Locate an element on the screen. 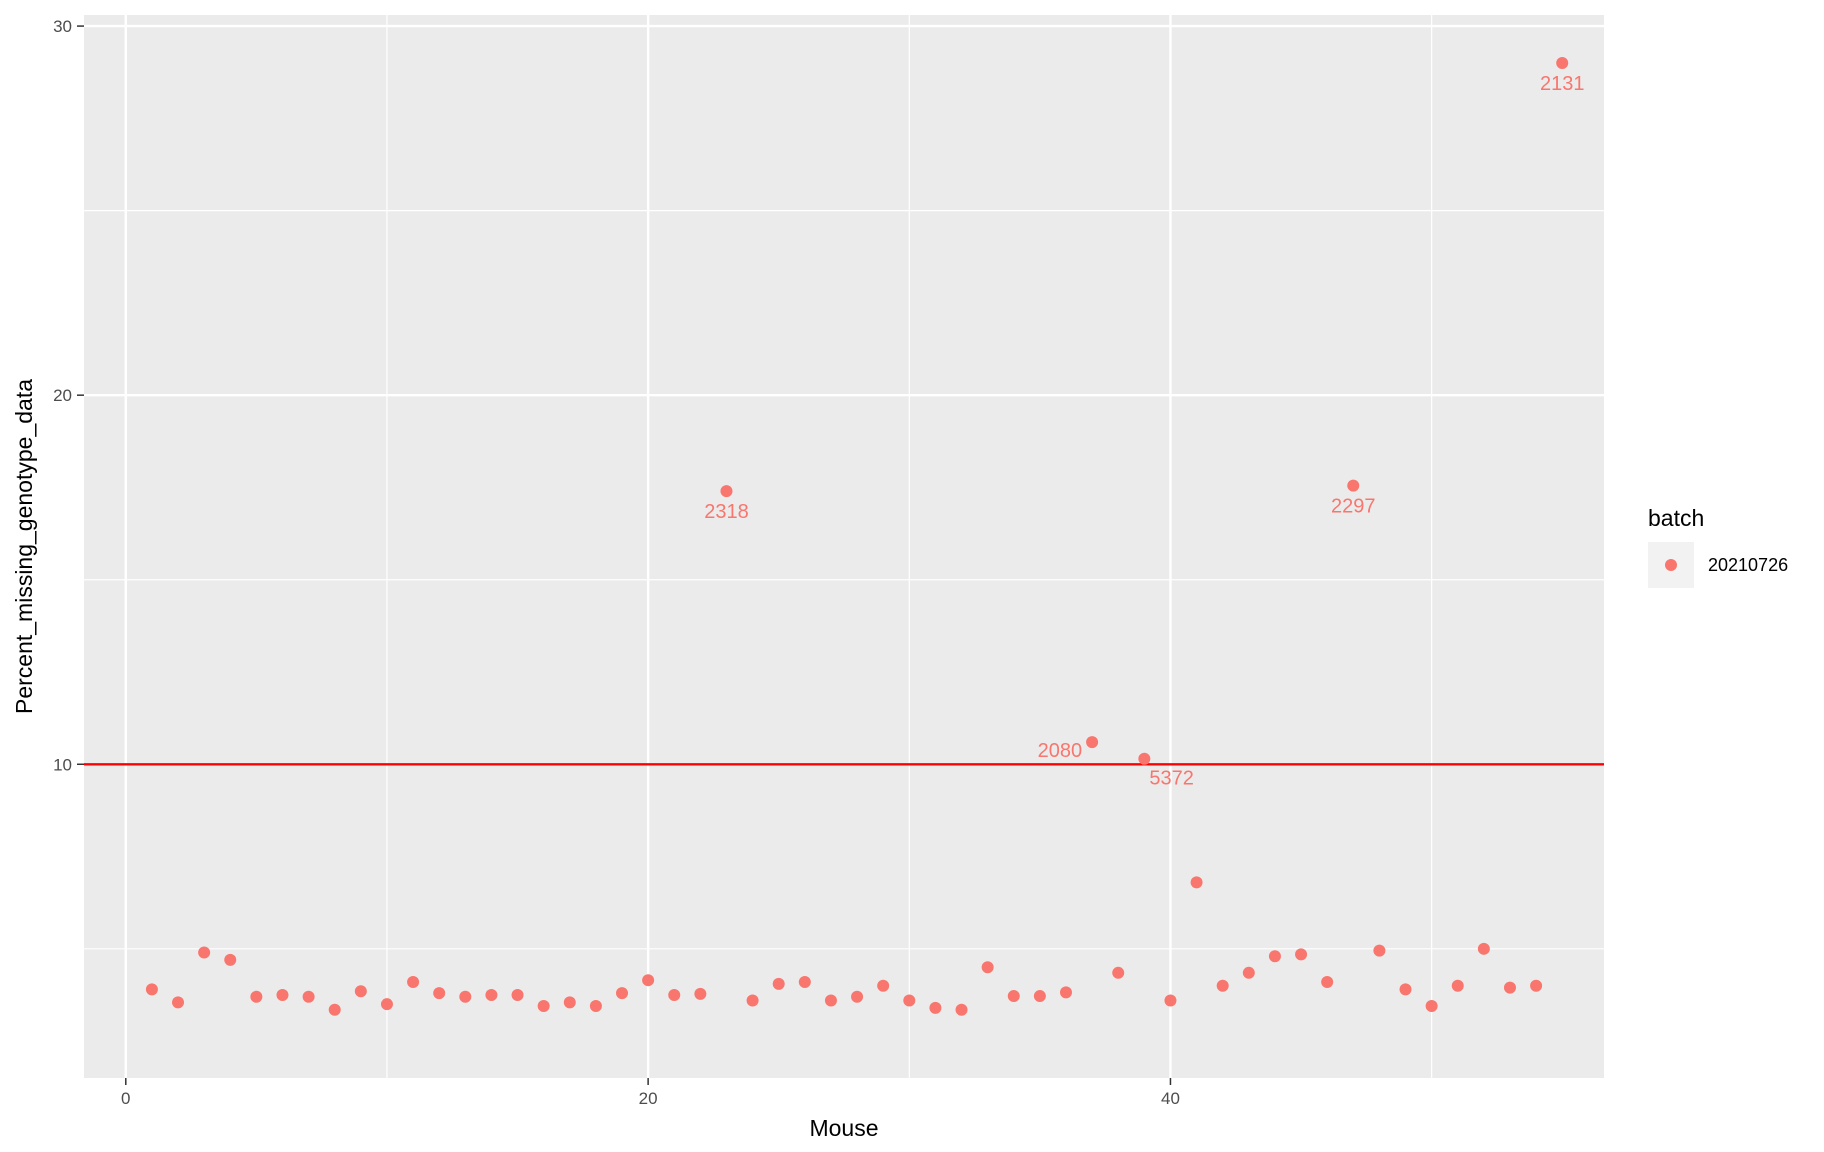  y-axis-title: Percent_missing_genotype_data is located at coordinates (24, 546).